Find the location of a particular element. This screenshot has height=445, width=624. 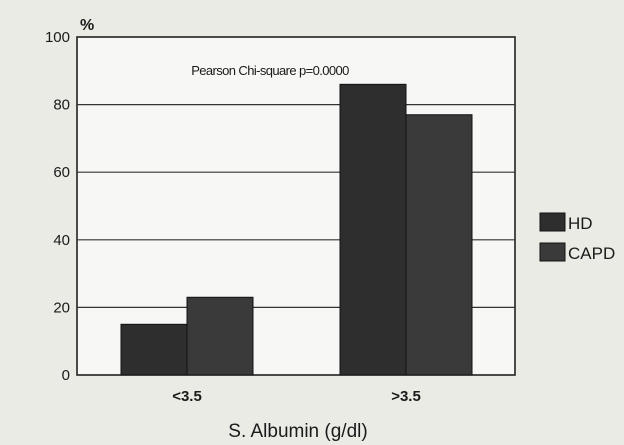

x-category-label: <3.5 is located at coordinates (187, 396).